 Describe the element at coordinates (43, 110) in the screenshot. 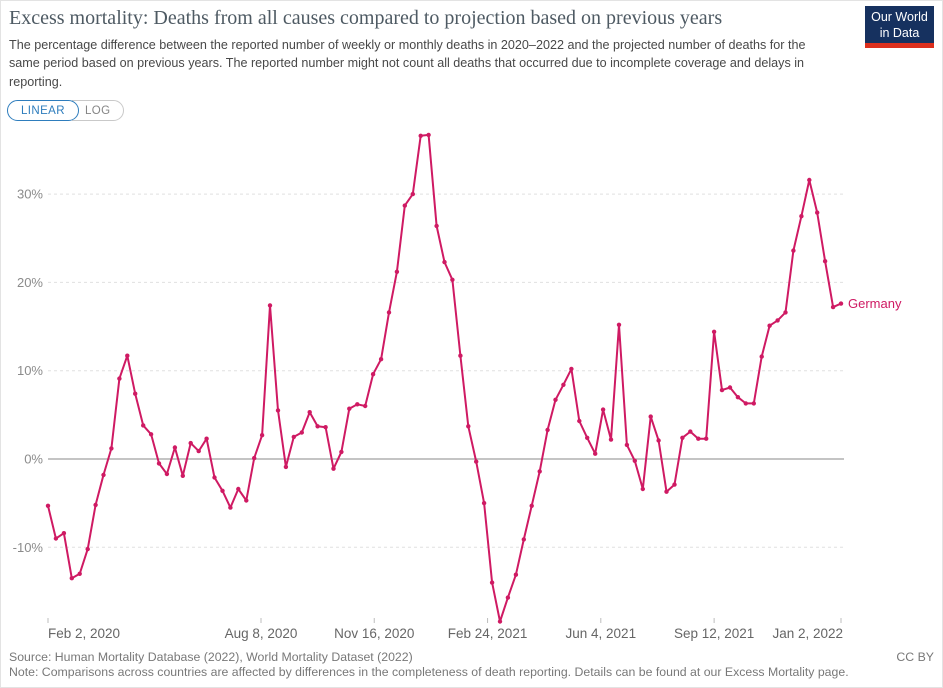

I see `linear-button: LINEAR` at that location.